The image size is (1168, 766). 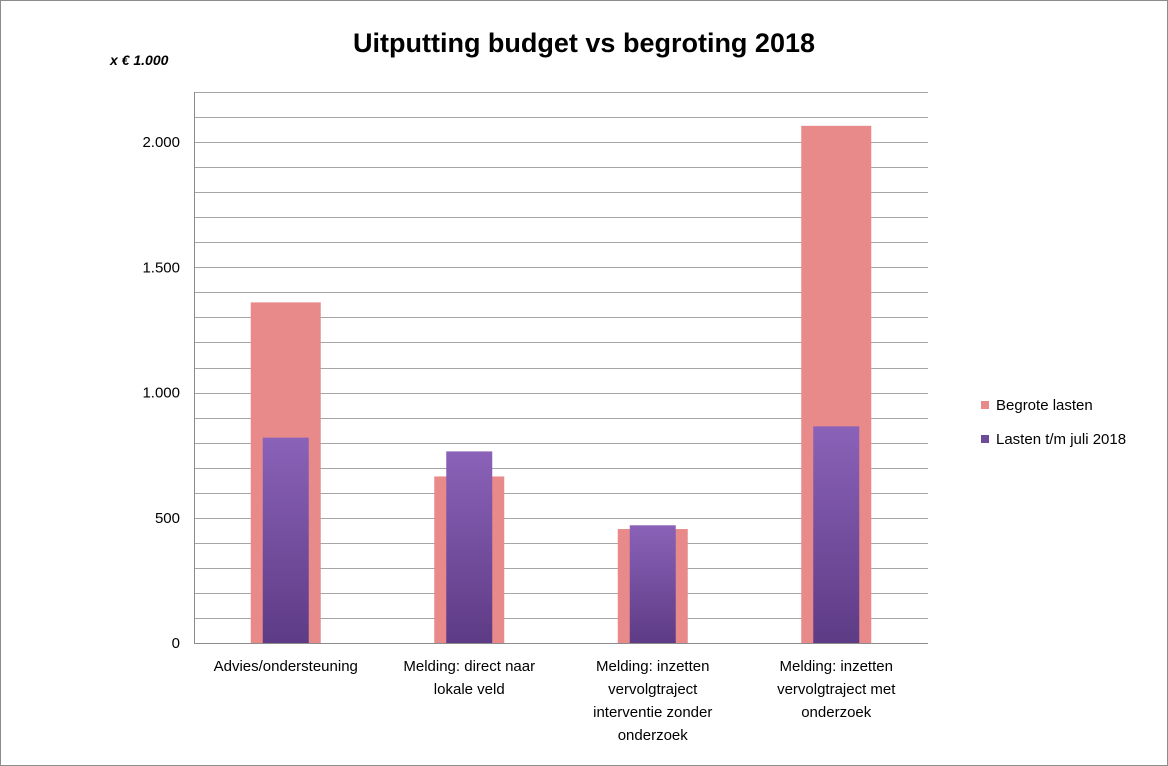 What do you see at coordinates (583, 43) in the screenshot?
I see `chart-title: Uitputting budget vs begroting 2018` at bounding box center [583, 43].